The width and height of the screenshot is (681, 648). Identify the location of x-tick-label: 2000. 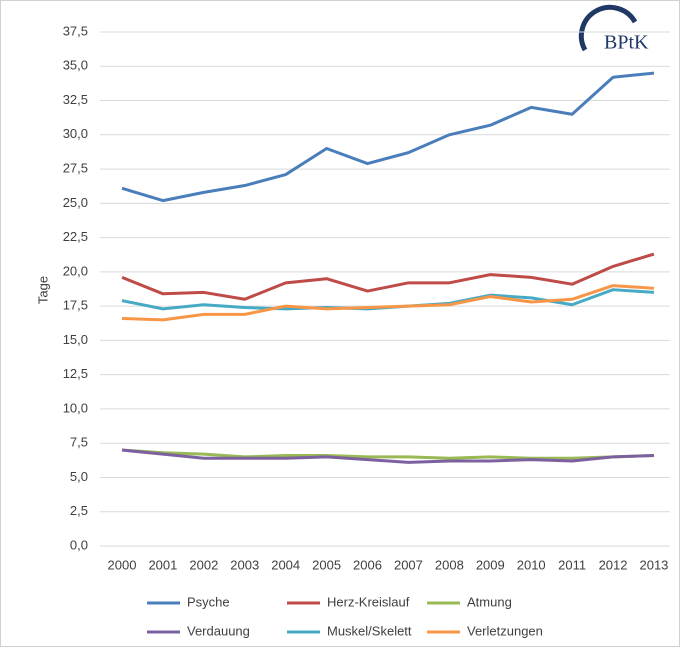
(122, 564).